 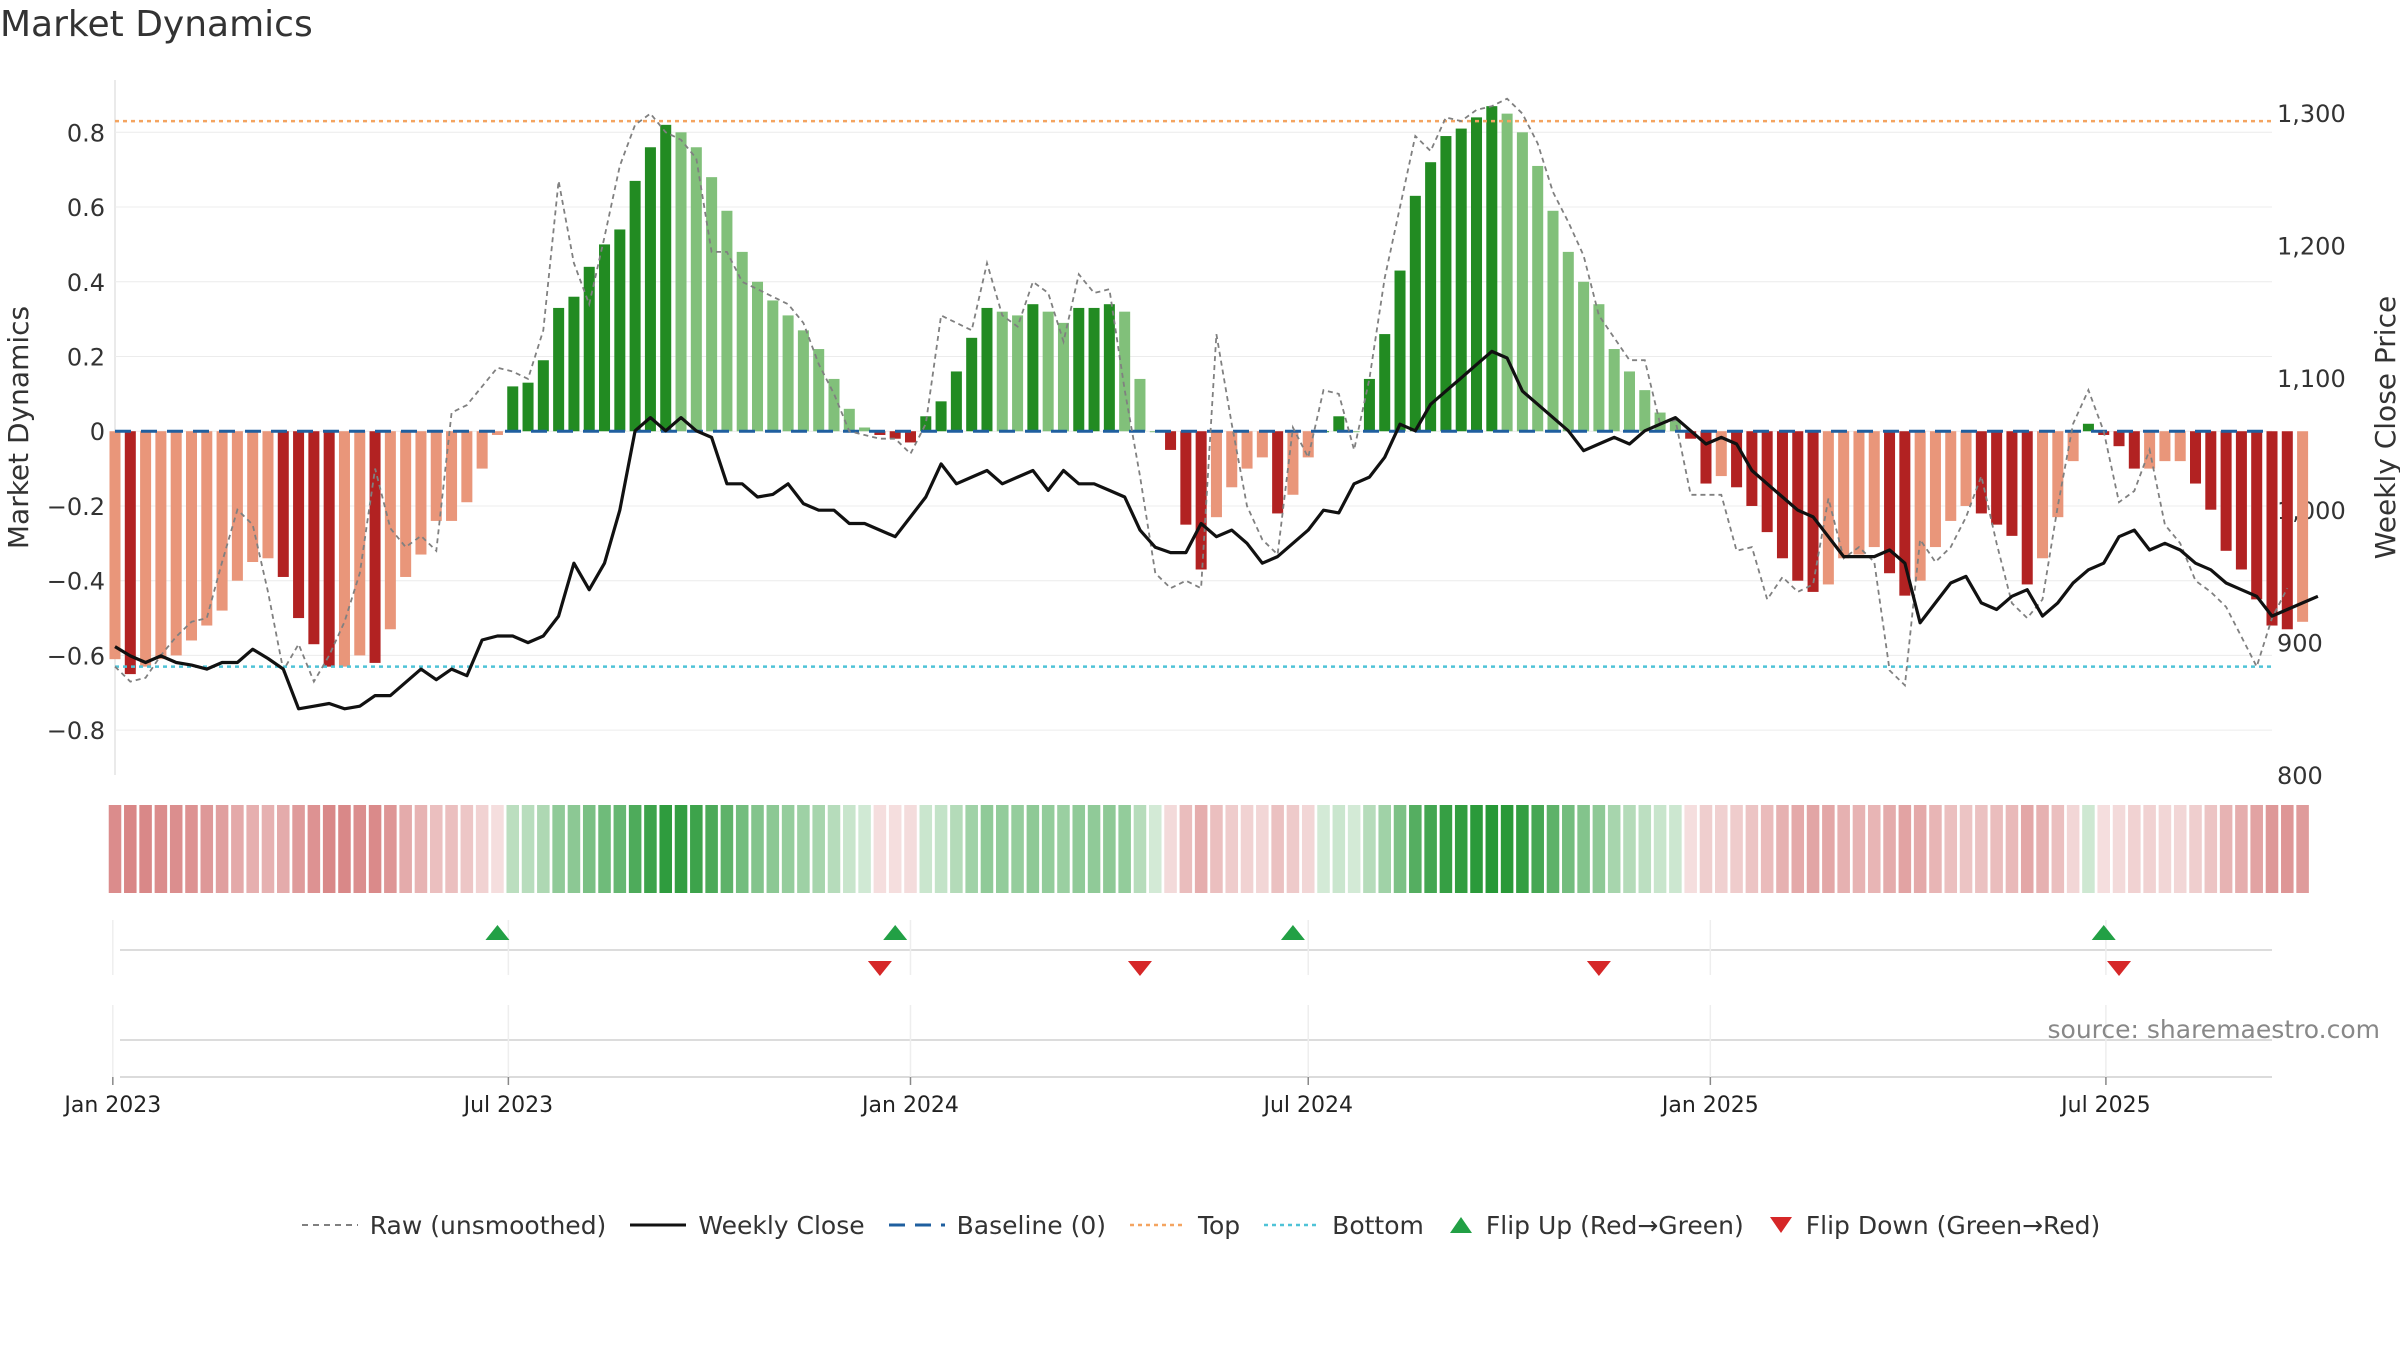 I want to click on legend-item-flip-down: Flip Down (Green→Red), so click(x=1933, y=1225).